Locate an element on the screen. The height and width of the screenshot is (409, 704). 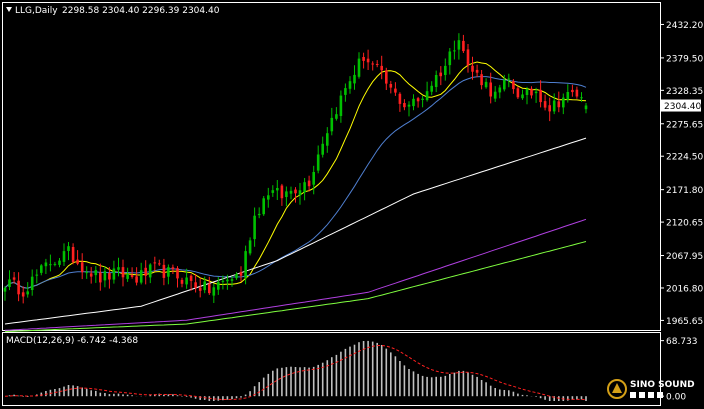
last-price-tag is located at coordinates (681, 105).